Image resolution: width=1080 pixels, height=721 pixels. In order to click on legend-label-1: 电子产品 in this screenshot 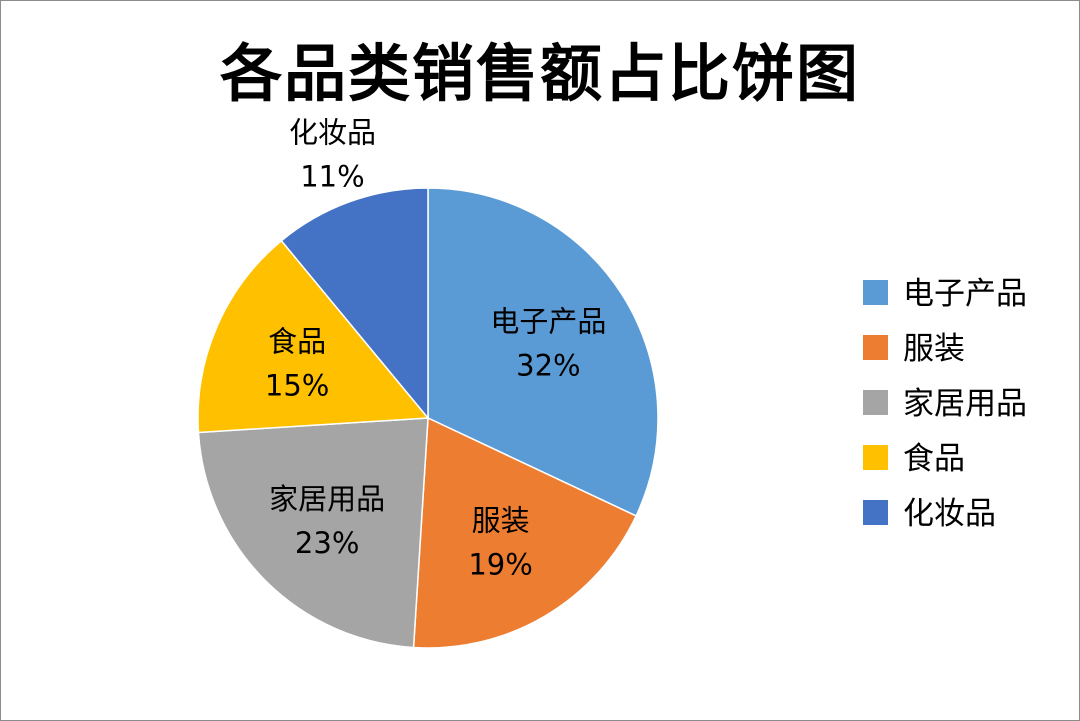, I will do `click(965, 294)`.